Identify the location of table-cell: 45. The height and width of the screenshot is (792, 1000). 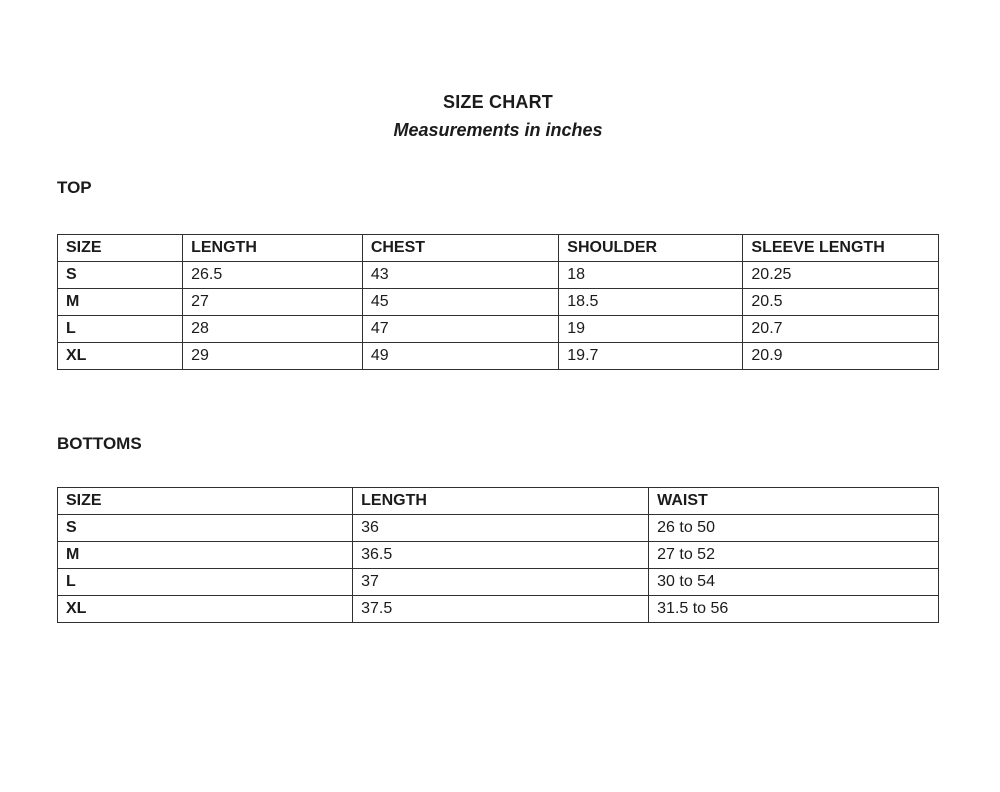
(460, 302).